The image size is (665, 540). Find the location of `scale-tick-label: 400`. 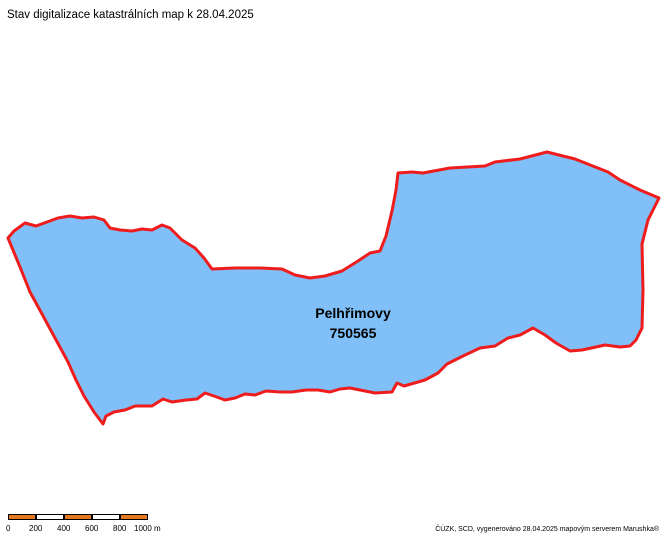

scale-tick-label: 400 is located at coordinates (64, 528).